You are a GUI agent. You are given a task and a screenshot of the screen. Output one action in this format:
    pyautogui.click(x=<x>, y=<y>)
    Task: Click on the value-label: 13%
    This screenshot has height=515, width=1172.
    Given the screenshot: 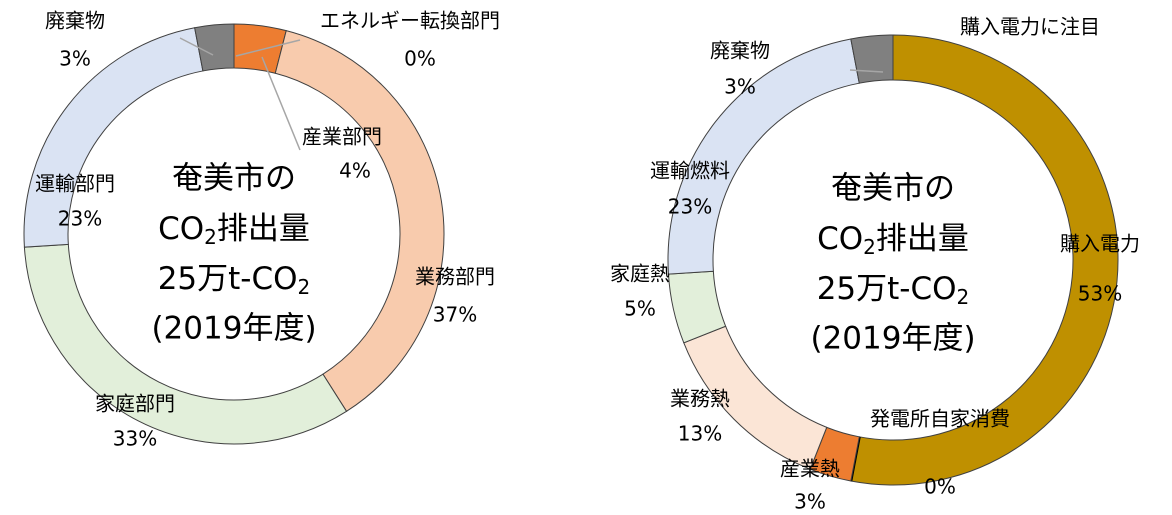 What is the action you would take?
    pyautogui.click(x=700, y=434)
    